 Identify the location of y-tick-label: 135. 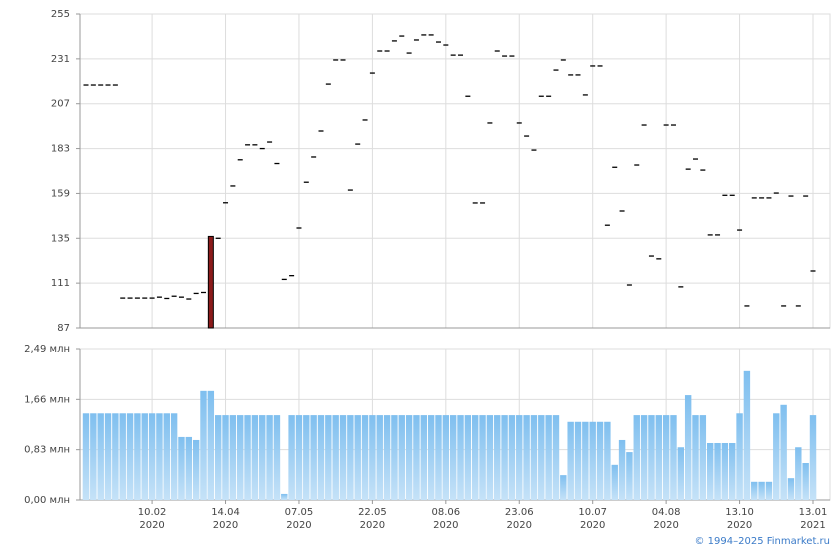
(60, 238).